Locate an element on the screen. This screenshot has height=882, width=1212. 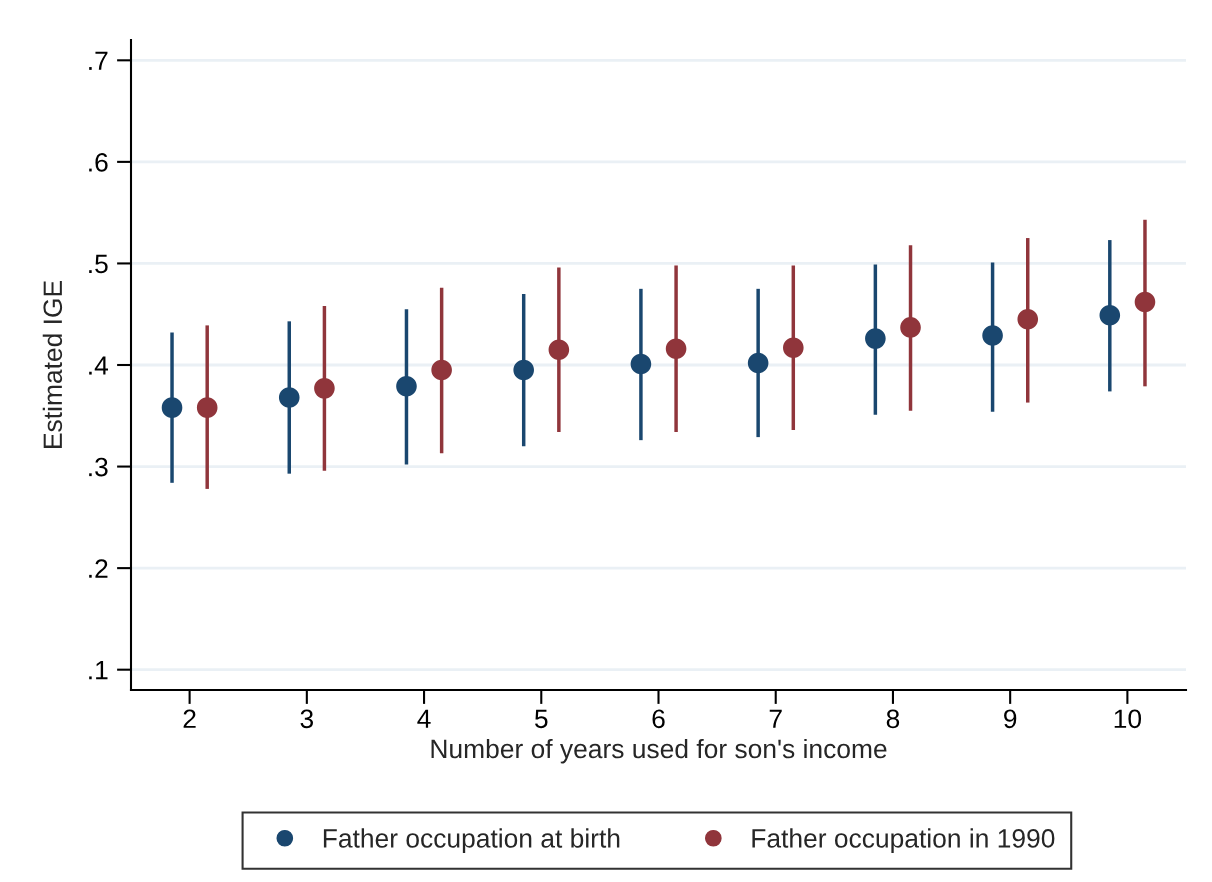
y-tick-label: .2 is located at coordinates (98, 568).